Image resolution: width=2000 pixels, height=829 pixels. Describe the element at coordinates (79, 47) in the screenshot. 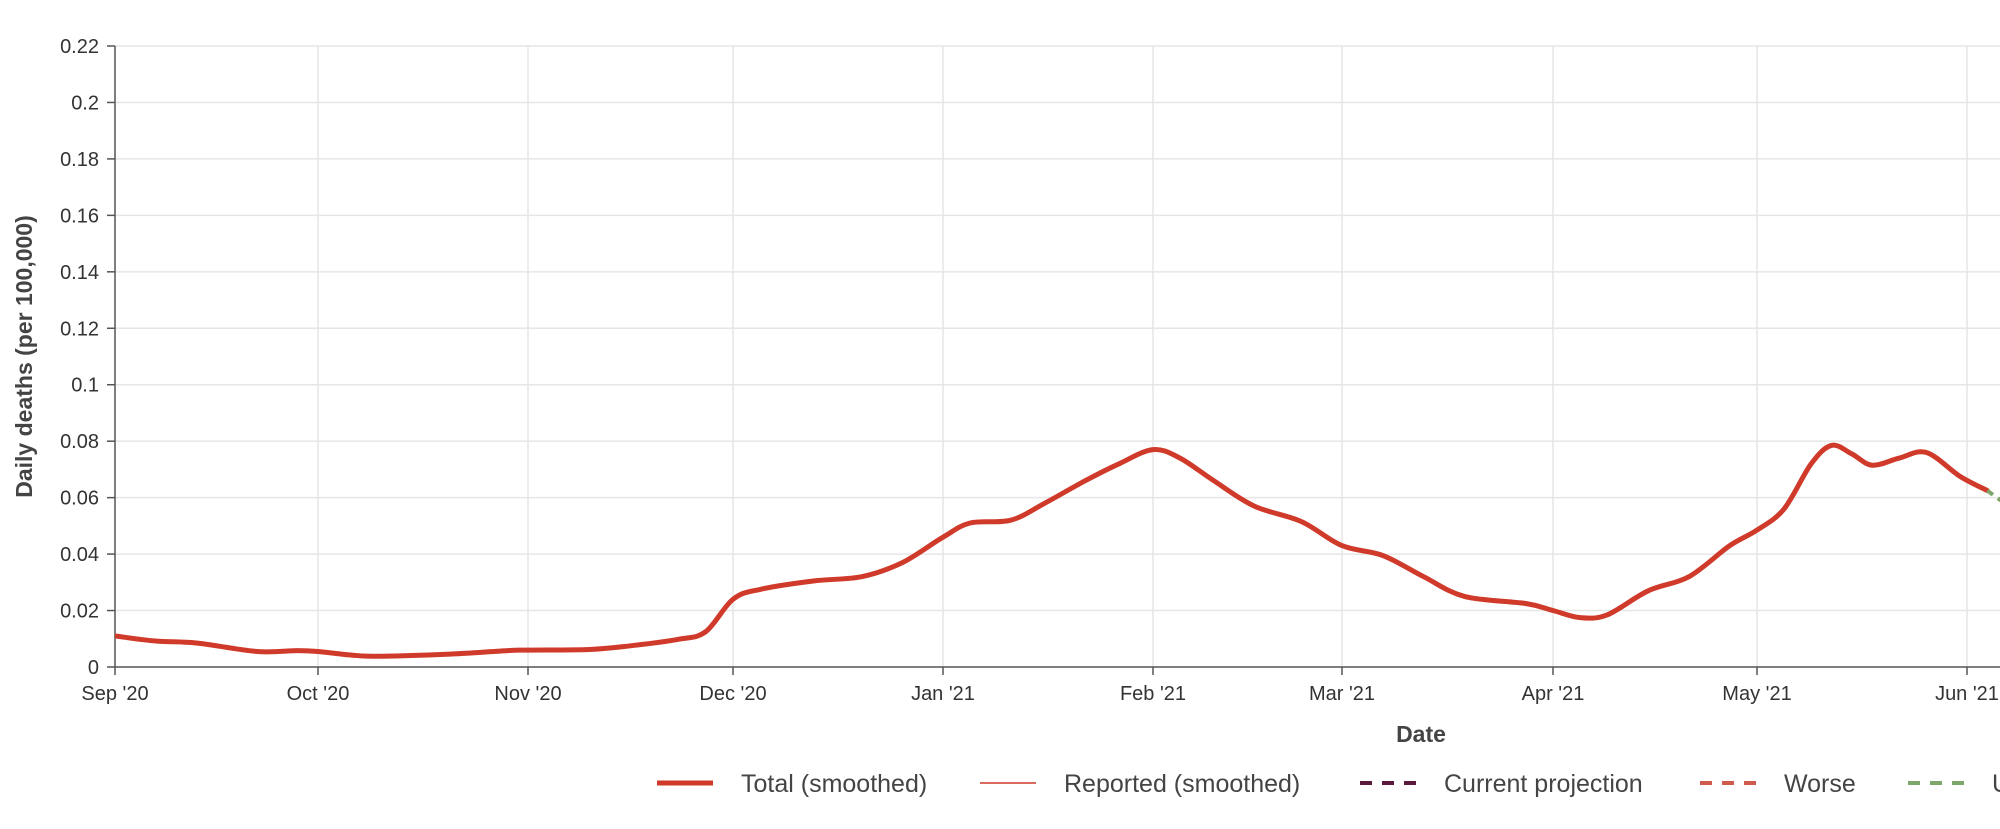

I see `y-tick-label: 0.22` at that location.